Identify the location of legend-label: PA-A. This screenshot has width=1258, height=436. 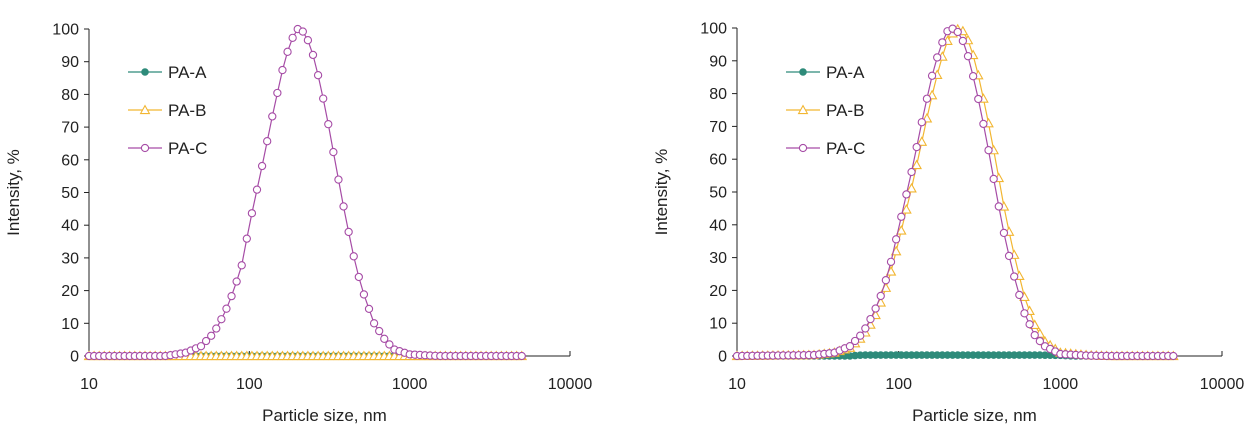
(845, 72).